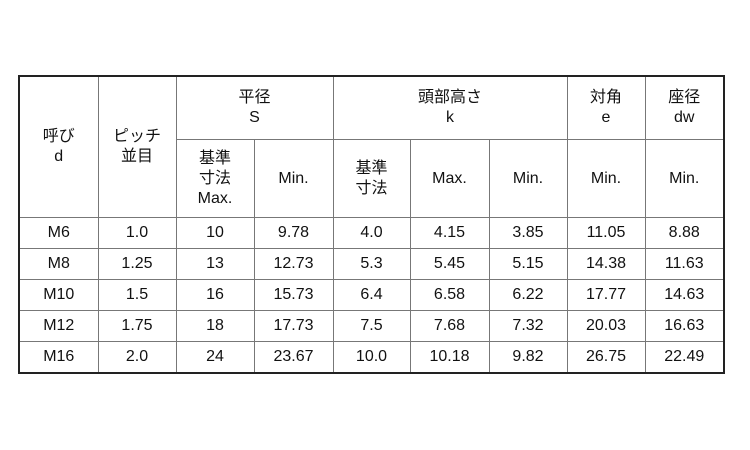  I want to click on header-e-group: 対角 e, so click(606, 107).